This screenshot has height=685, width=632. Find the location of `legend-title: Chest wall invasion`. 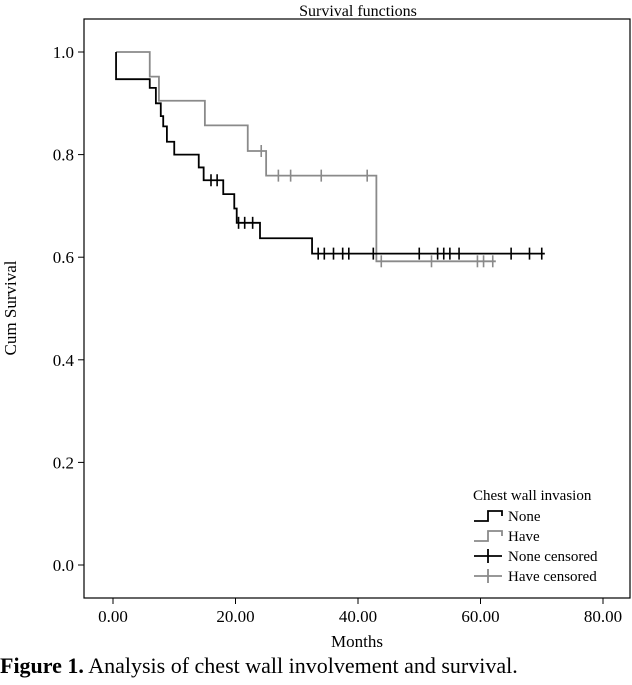

legend-title: Chest wall invasion is located at coordinates (532, 496).